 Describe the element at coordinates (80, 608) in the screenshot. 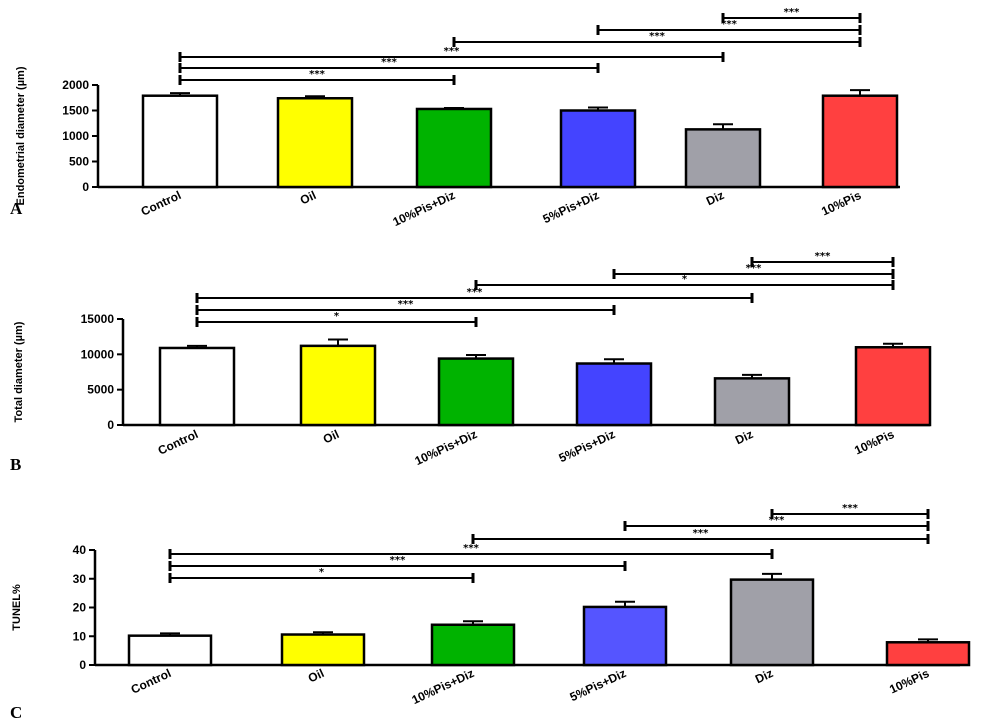

I see `y-tick-label: 20` at that location.